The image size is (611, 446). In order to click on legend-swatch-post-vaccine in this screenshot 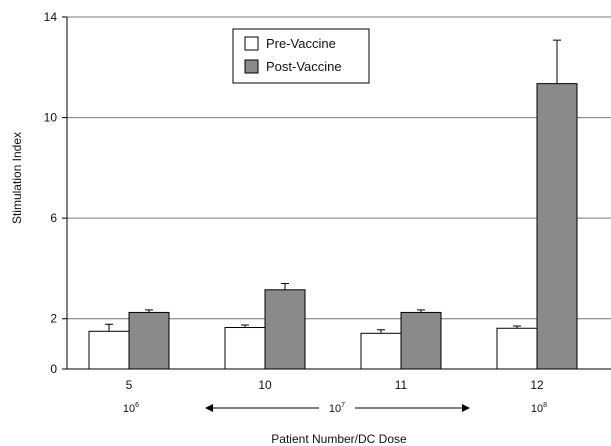, I will do `click(251, 66)`.